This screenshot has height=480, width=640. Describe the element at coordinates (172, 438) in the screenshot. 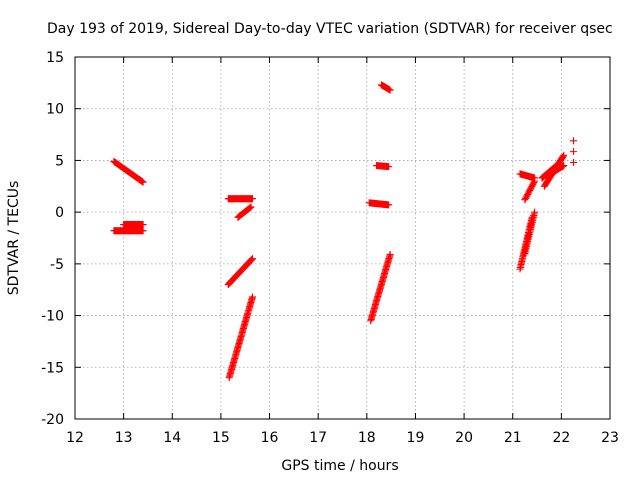

I see `x-tick-label: 14` at that location.